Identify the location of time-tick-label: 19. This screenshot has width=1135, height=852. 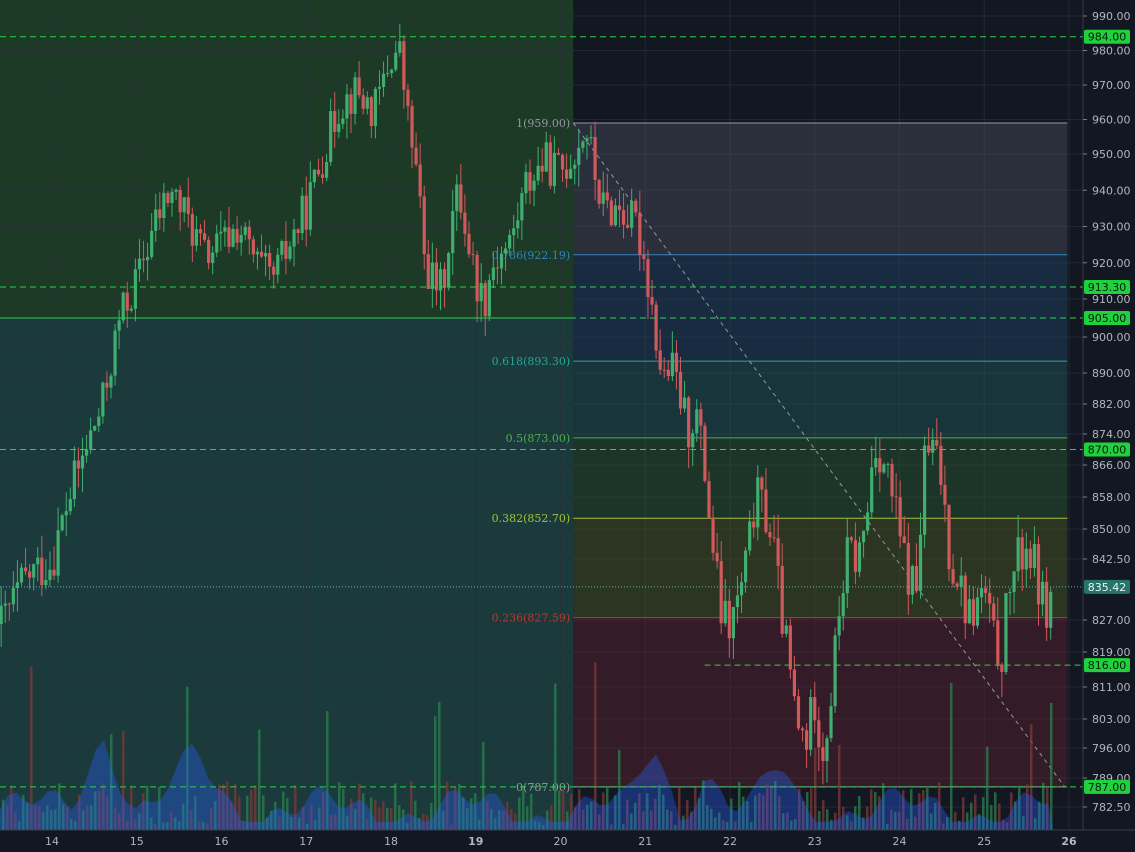
(475, 841).